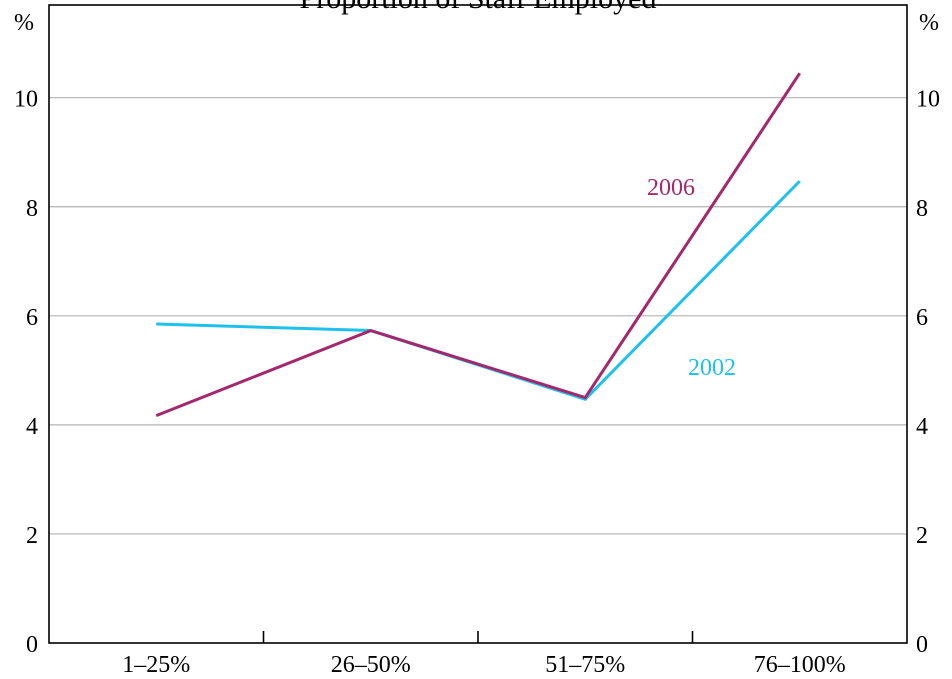 This screenshot has width=952, height=679. Describe the element at coordinates (712, 368) in the screenshot. I see `series-label-2002: 2002` at that location.